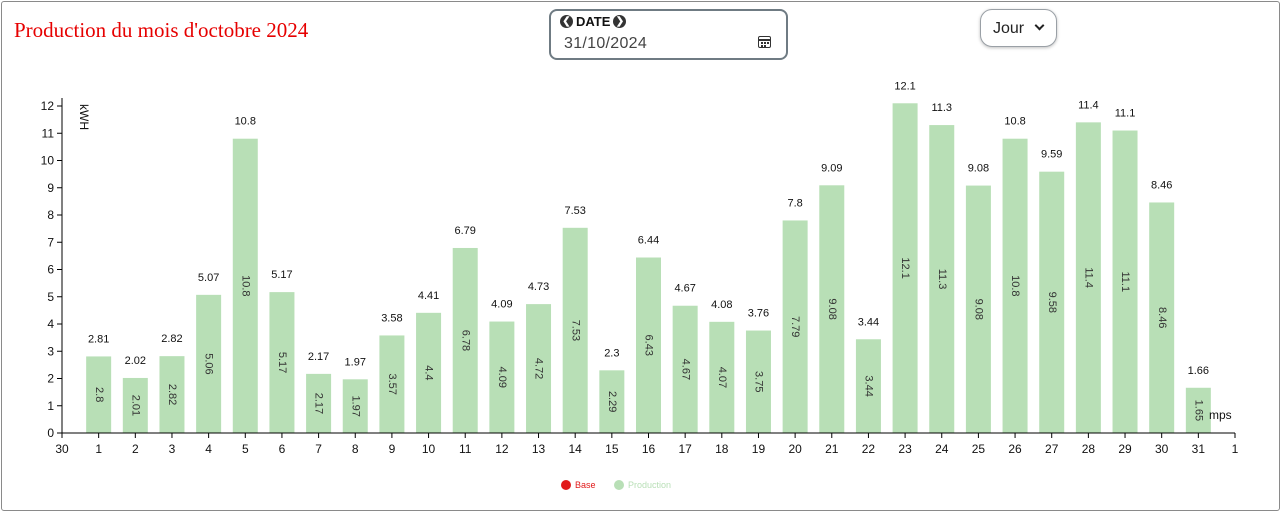 The image size is (1284, 514). What do you see at coordinates (1220, 415) in the screenshot?
I see `x-axis-label: mps` at bounding box center [1220, 415].